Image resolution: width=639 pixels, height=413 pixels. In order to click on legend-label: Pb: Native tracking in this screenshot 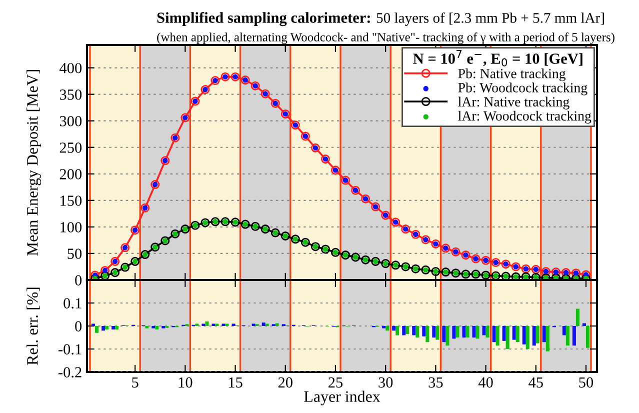, I will do `click(512, 75)`.